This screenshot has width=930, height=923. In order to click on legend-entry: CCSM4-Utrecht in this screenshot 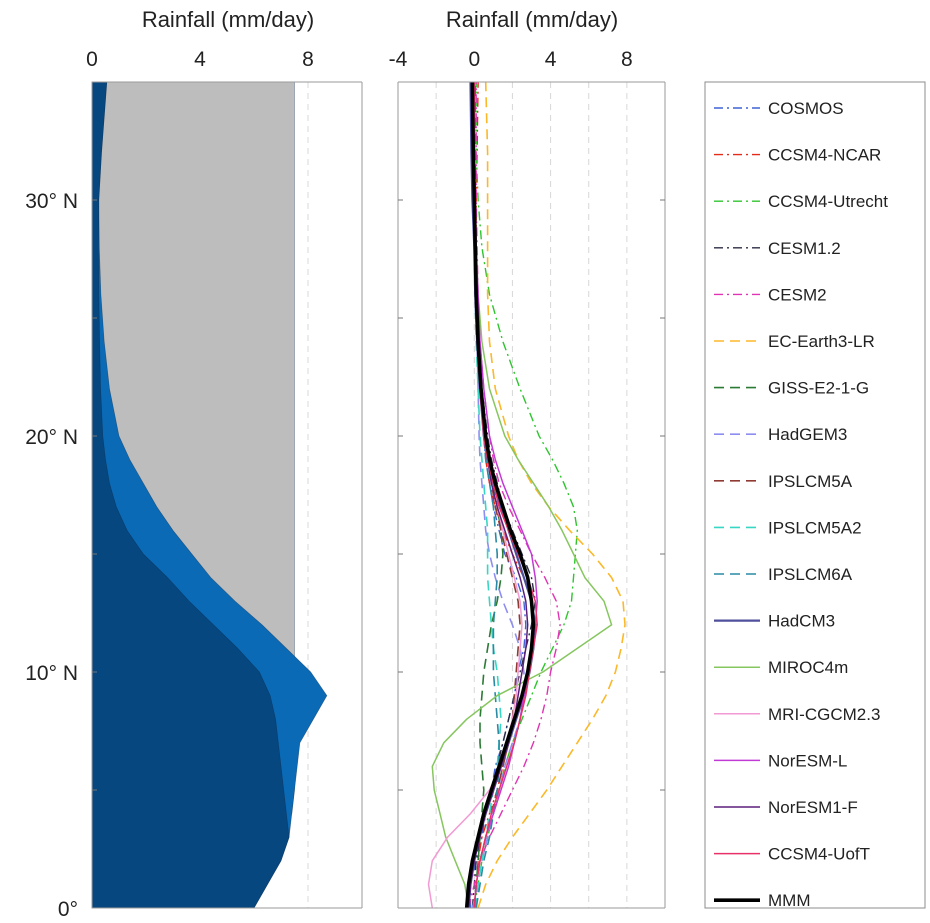, I will do `click(801, 201)`.